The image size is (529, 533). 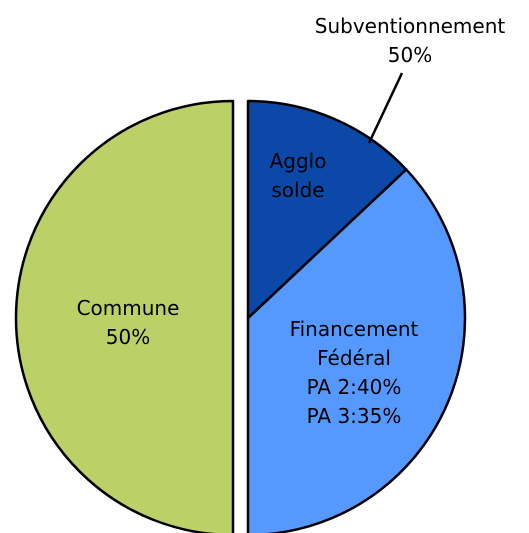 I want to click on value-label: 50%, so click(x=128, y=337).